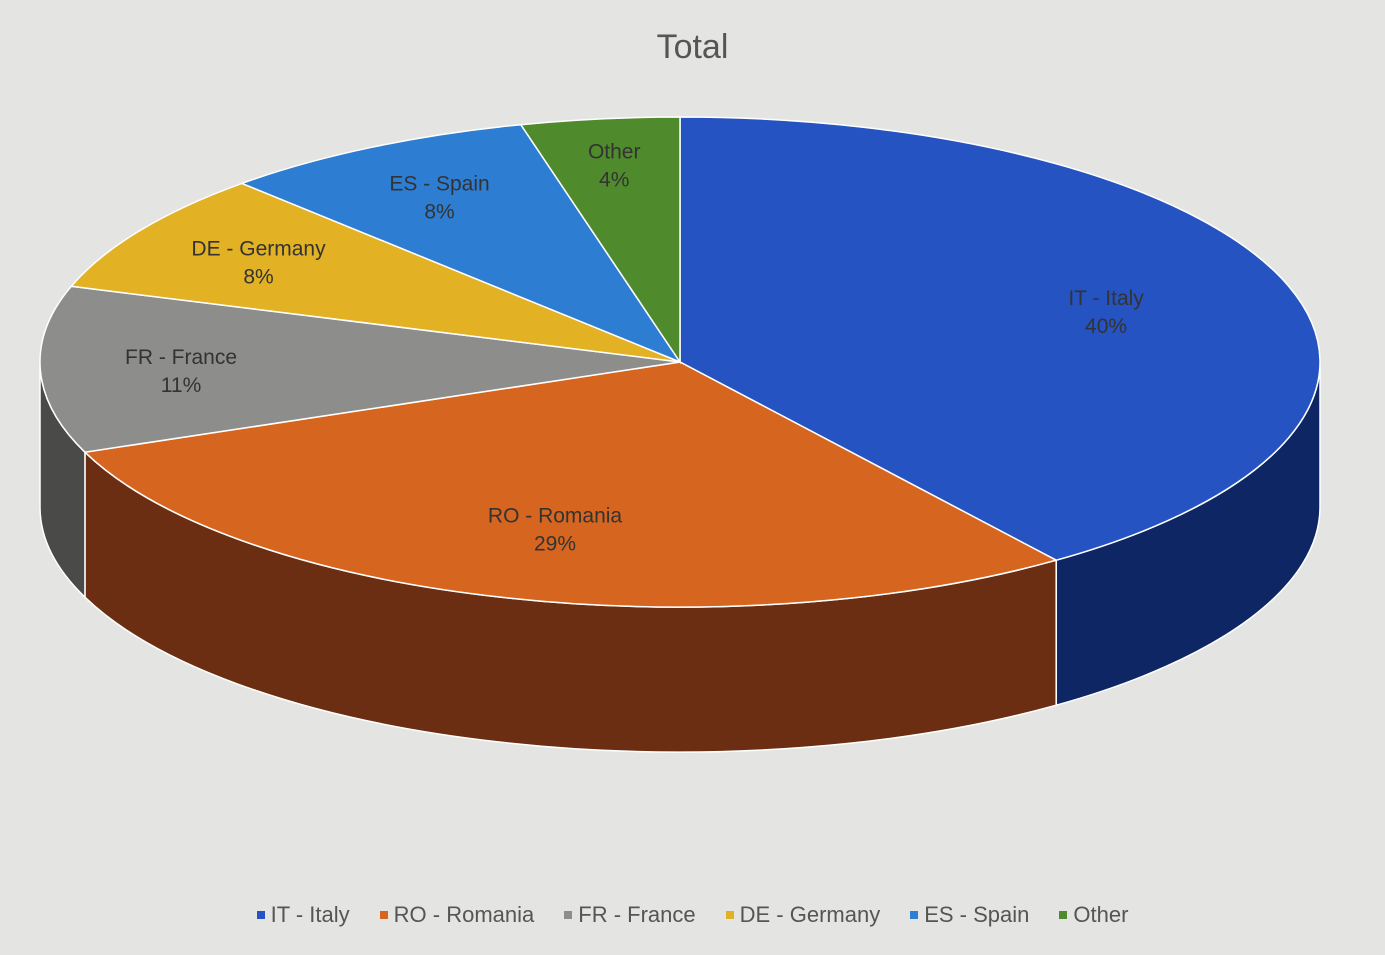 This screenshot has width=1385, height=955. Describe the element at coordinates (258, 249) in the screenshot. I see `data-label-name: DE - Germany` at that location.